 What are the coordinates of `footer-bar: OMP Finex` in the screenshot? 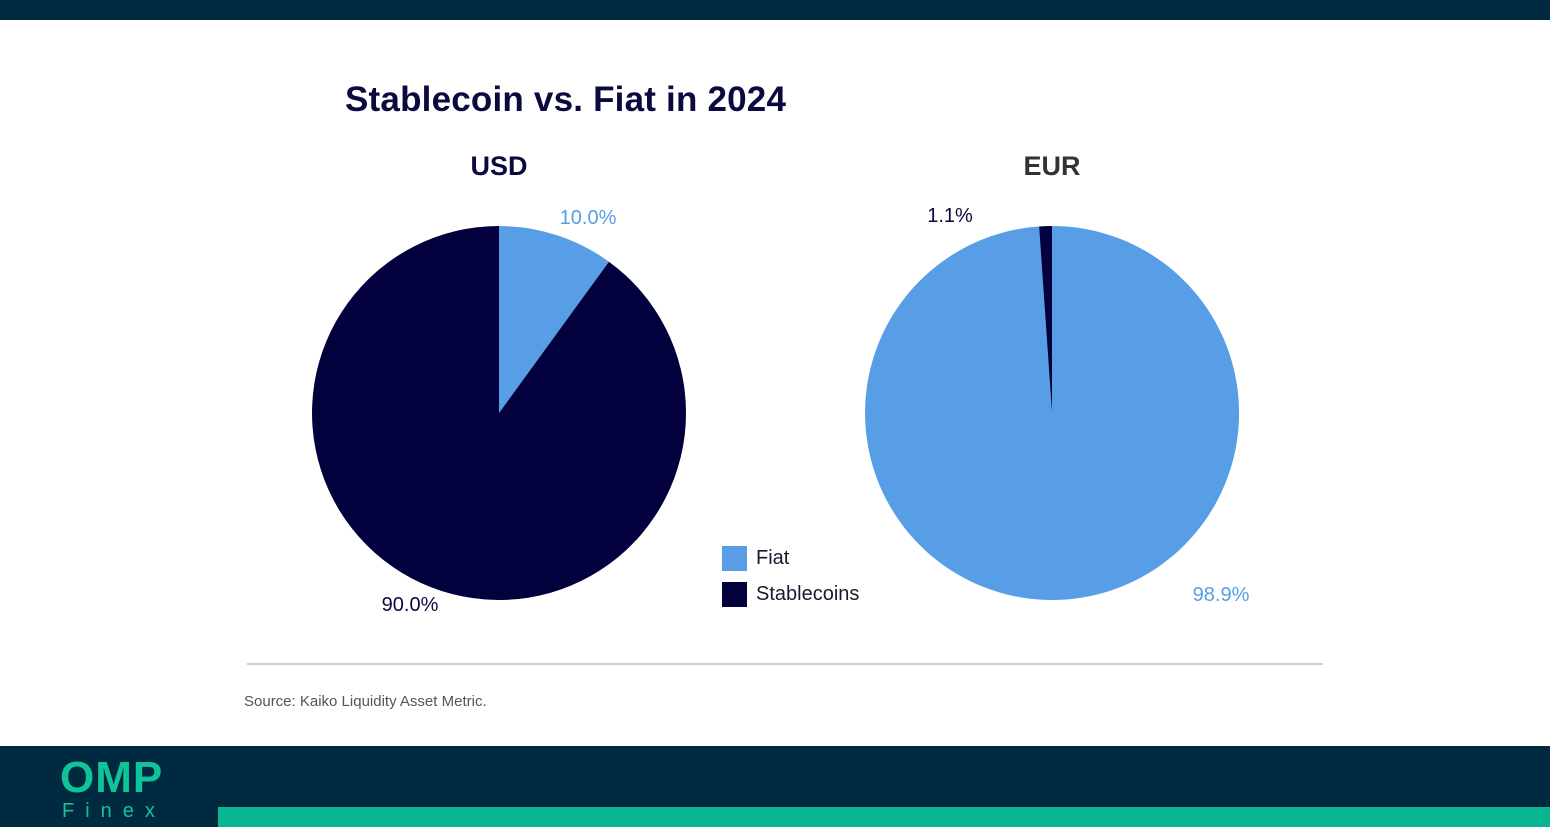 It's located at (775, 786).